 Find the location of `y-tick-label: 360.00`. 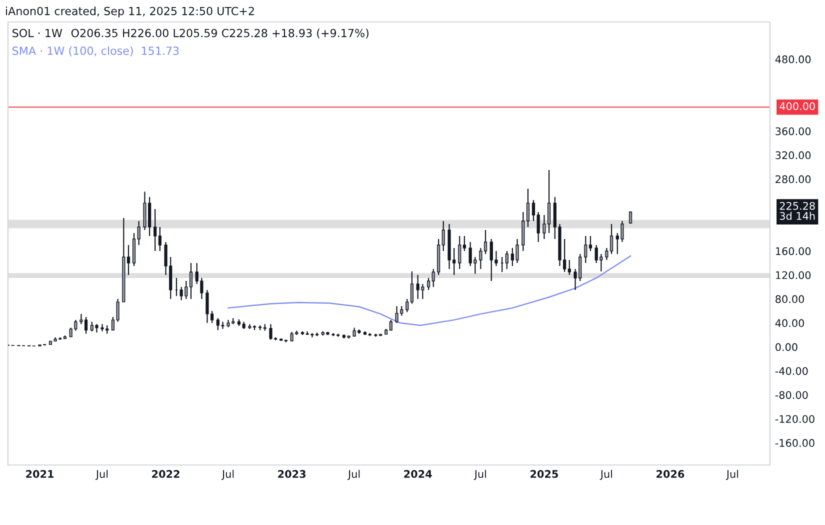

y-tick-label: 360.00 is located at coordinates (793, 131).